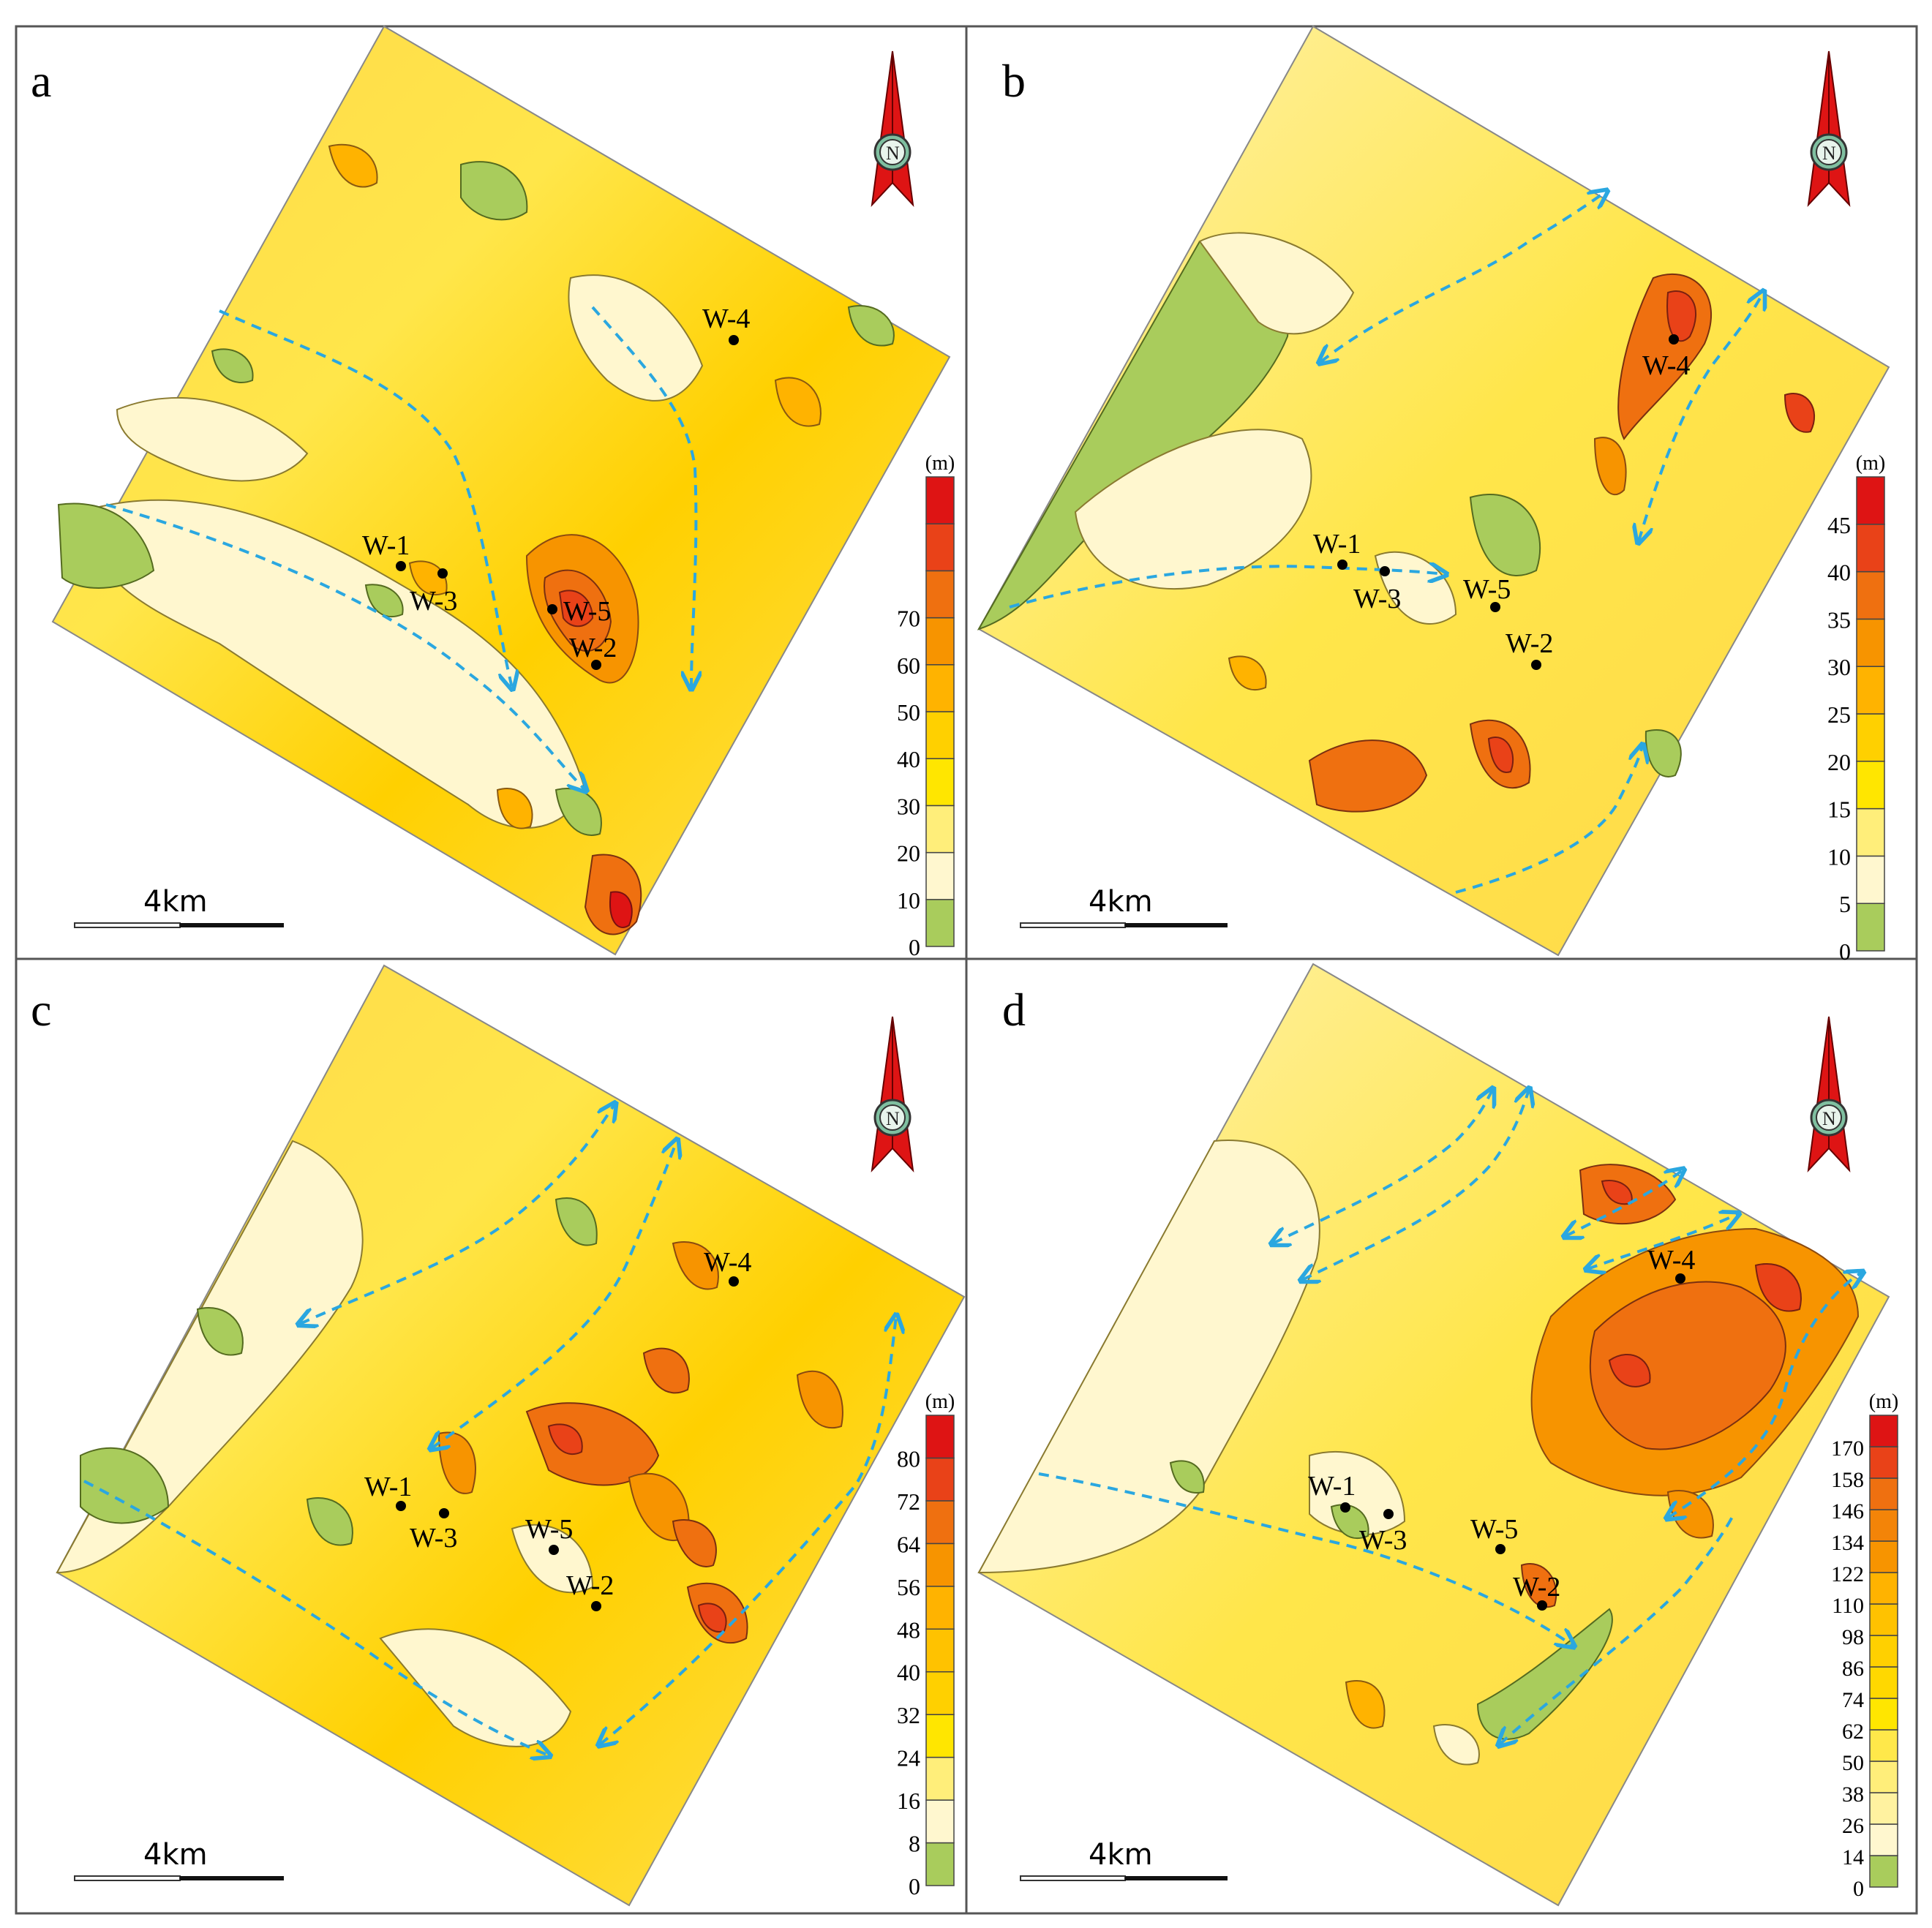 Image resolution: width=1932 pixels, height=1928 pixels. I want to click on legend-tick-label: 80, so click(908, 1458).